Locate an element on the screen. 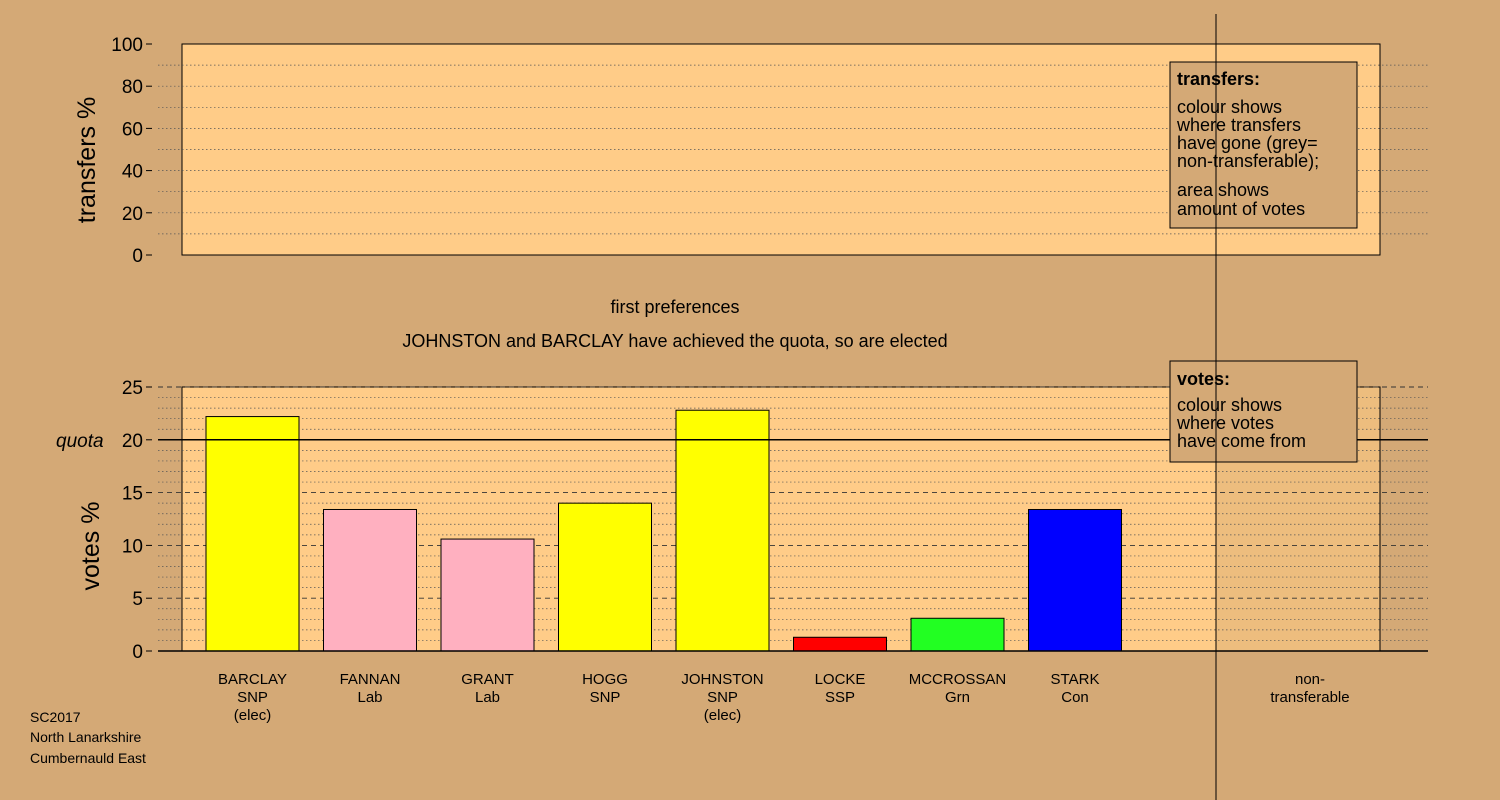  votes-tick-label: 20 is located at coordinates (132, 441).